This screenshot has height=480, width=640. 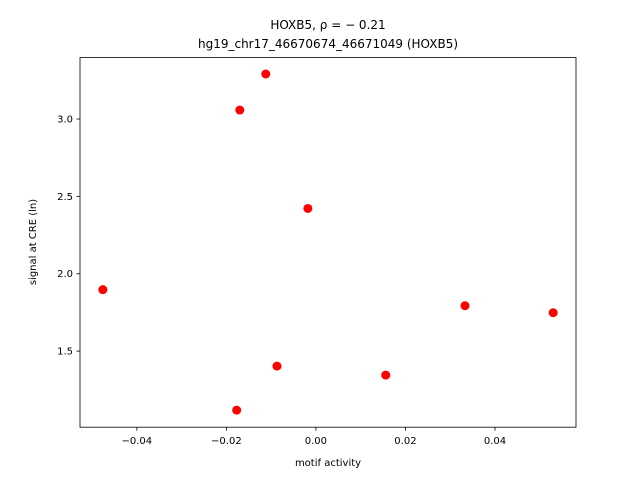 I want to click on chart-subtitle: hg19_chr17_46670674_46671049 (HOXB5), so click(x=328, y=44).